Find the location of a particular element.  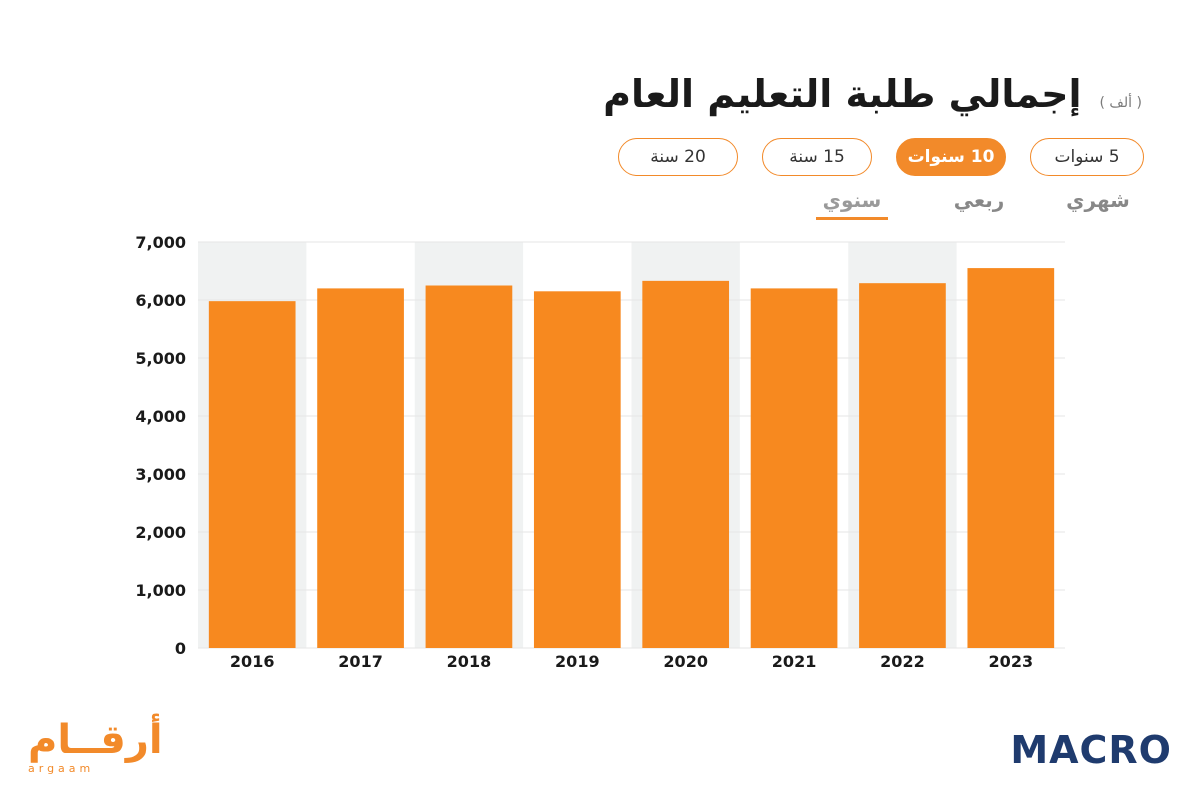

bar-2020 is located at coordinates (686, 464).